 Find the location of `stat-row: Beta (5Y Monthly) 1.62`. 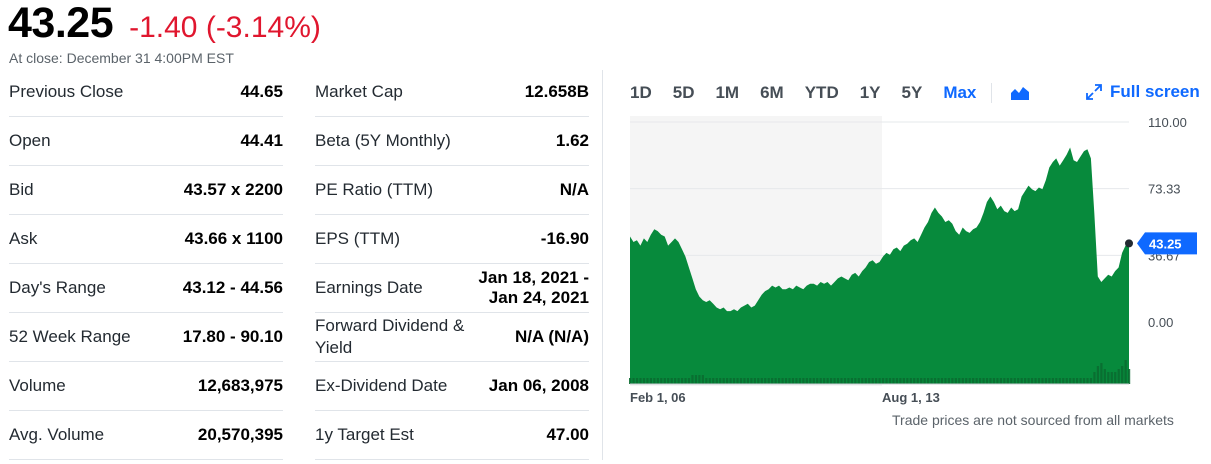

stat-row: Beta (5Y Monthly) 1.62 is located at coordinates (452, 141).